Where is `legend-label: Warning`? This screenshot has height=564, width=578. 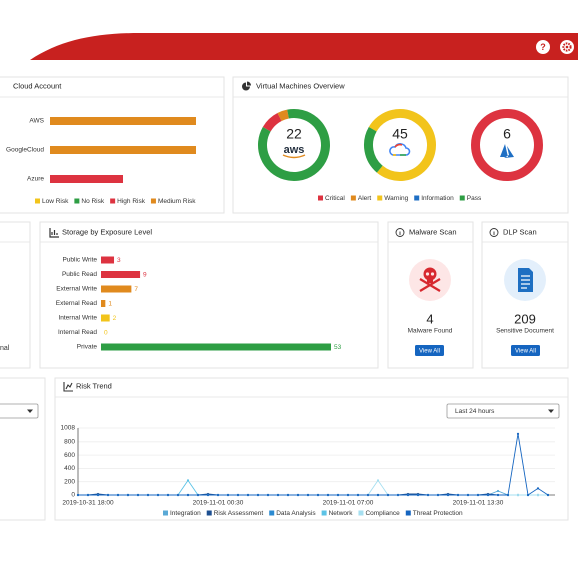
legend-label: Warning is located at coordinates (396, 198).